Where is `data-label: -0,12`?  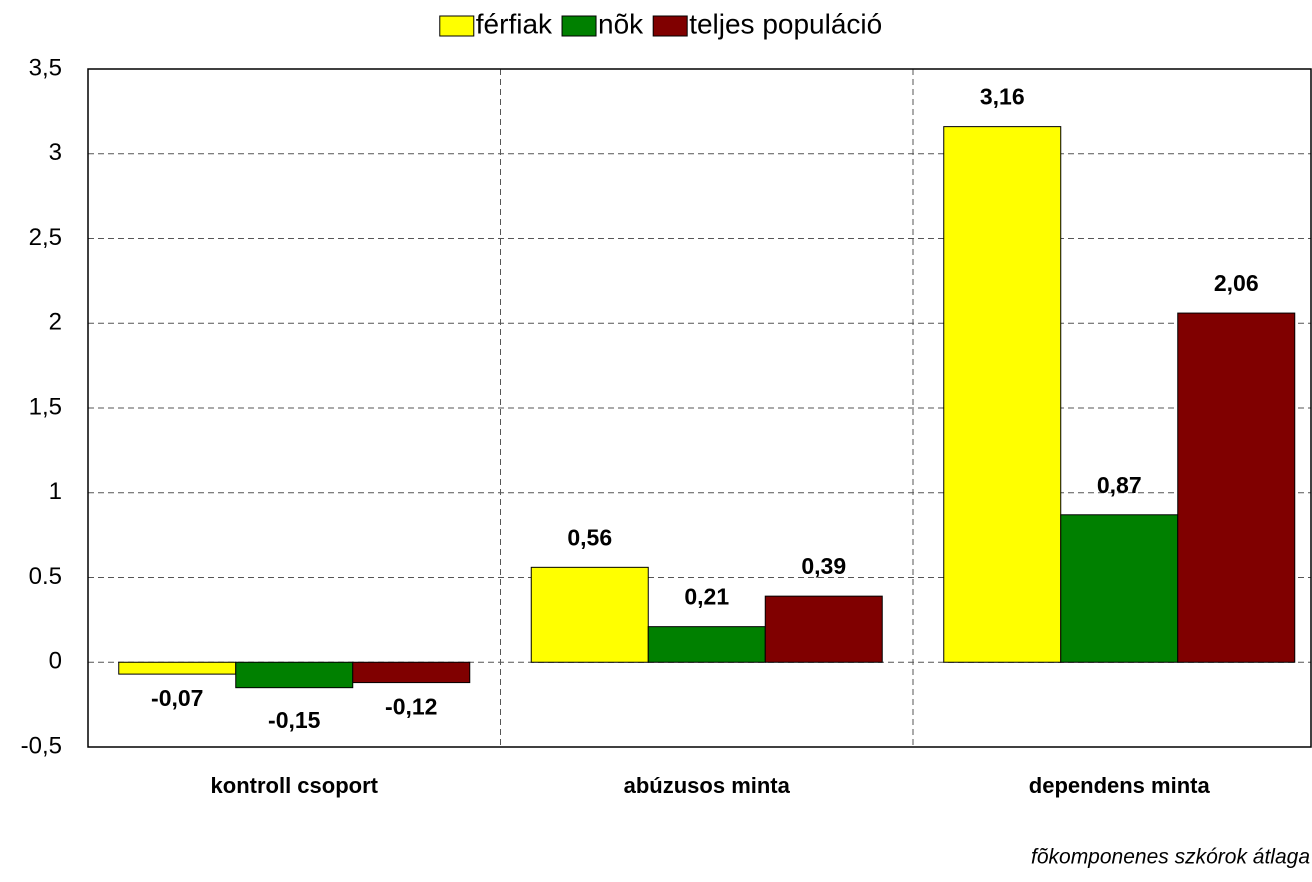 data-label: -0,12 is located at coordinates (411, 707).